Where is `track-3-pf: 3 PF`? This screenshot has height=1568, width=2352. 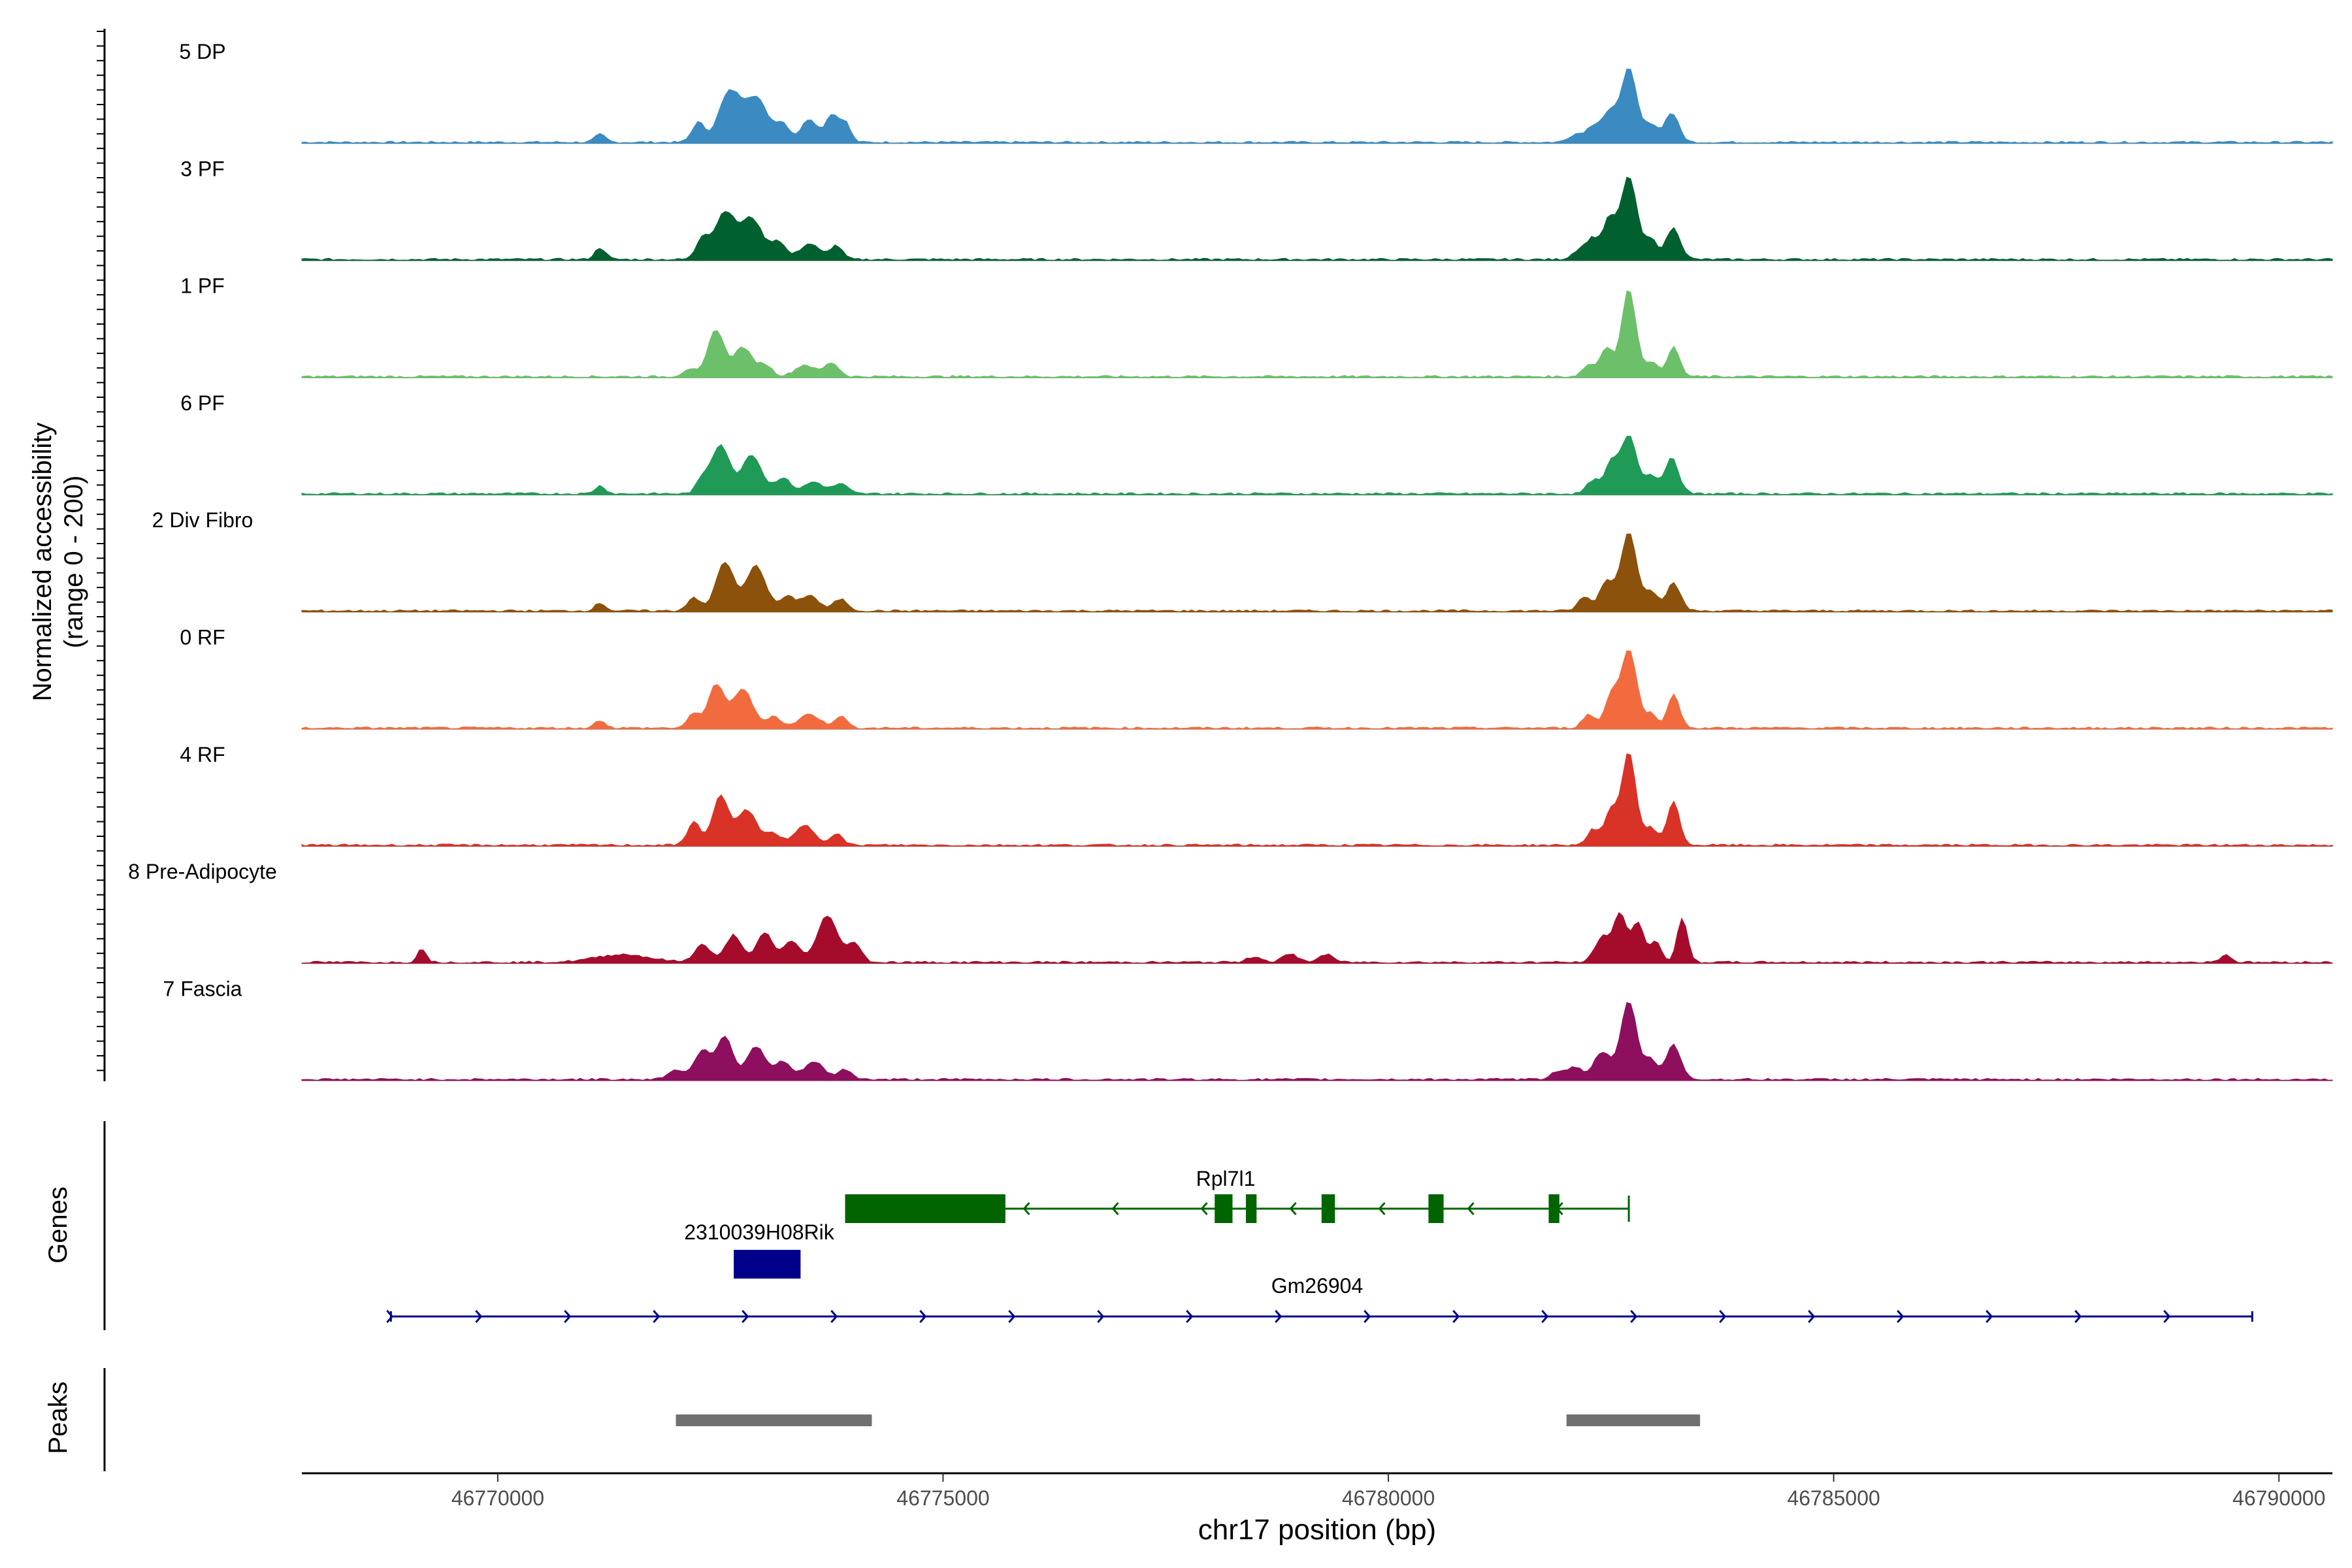
track-3-pf: 3 PF is located at coordinates (1256, 209).